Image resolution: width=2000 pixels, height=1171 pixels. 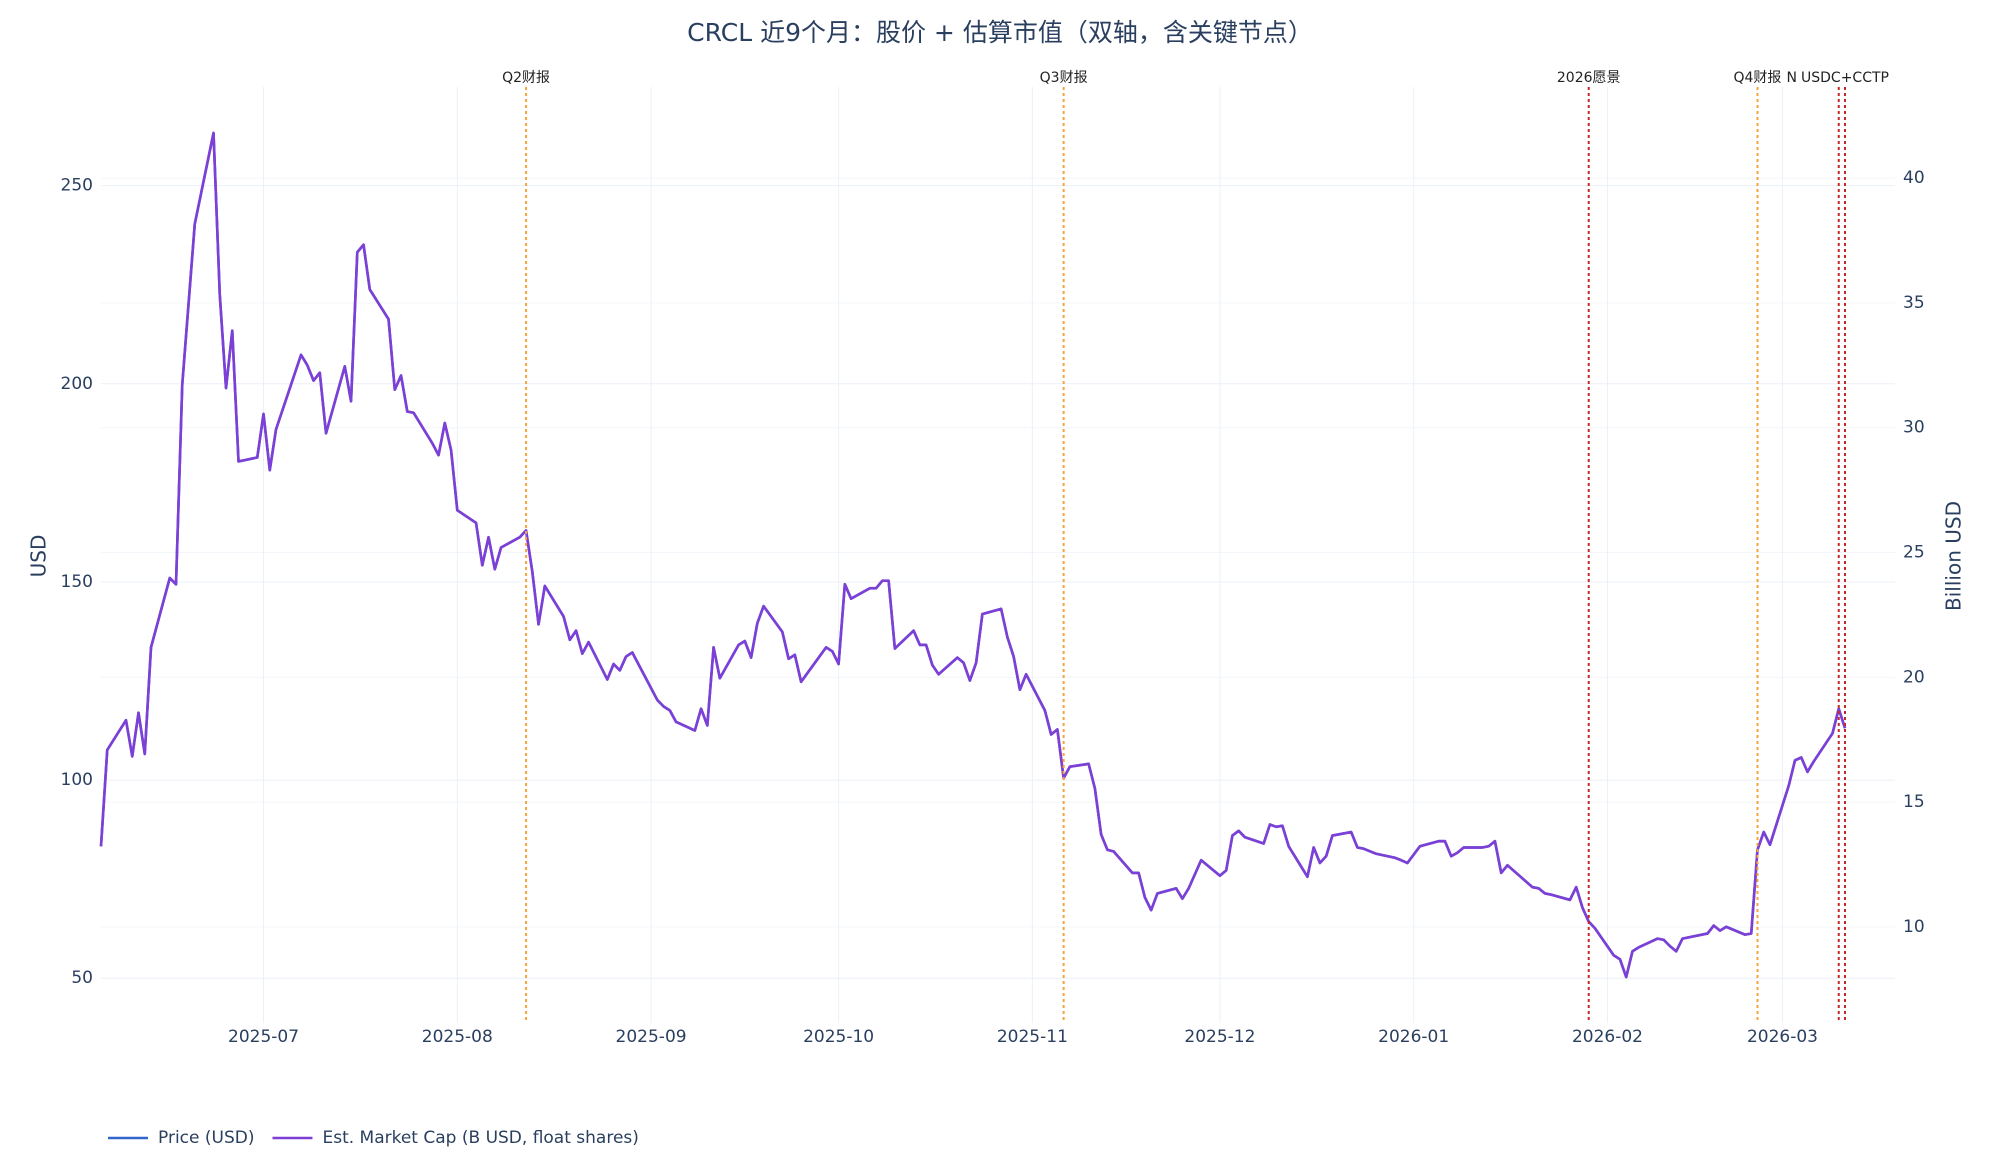 I want to click on legend-item: Est. Market Cap (B USD, float shares), so click(x=455, y=1138).